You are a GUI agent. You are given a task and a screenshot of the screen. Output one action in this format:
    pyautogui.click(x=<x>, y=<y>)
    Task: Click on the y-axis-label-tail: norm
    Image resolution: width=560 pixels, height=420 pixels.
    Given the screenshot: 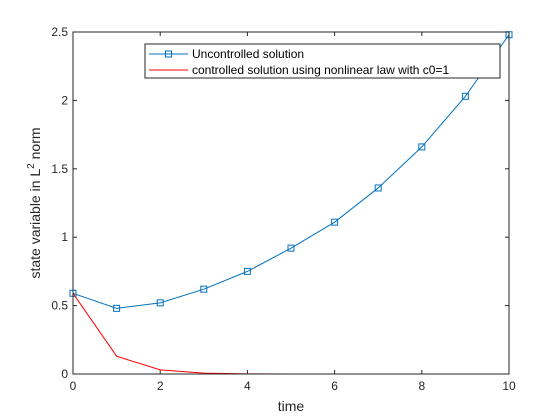 What is the action you would take?
    pyautogui.click(x=35, y=145)
    